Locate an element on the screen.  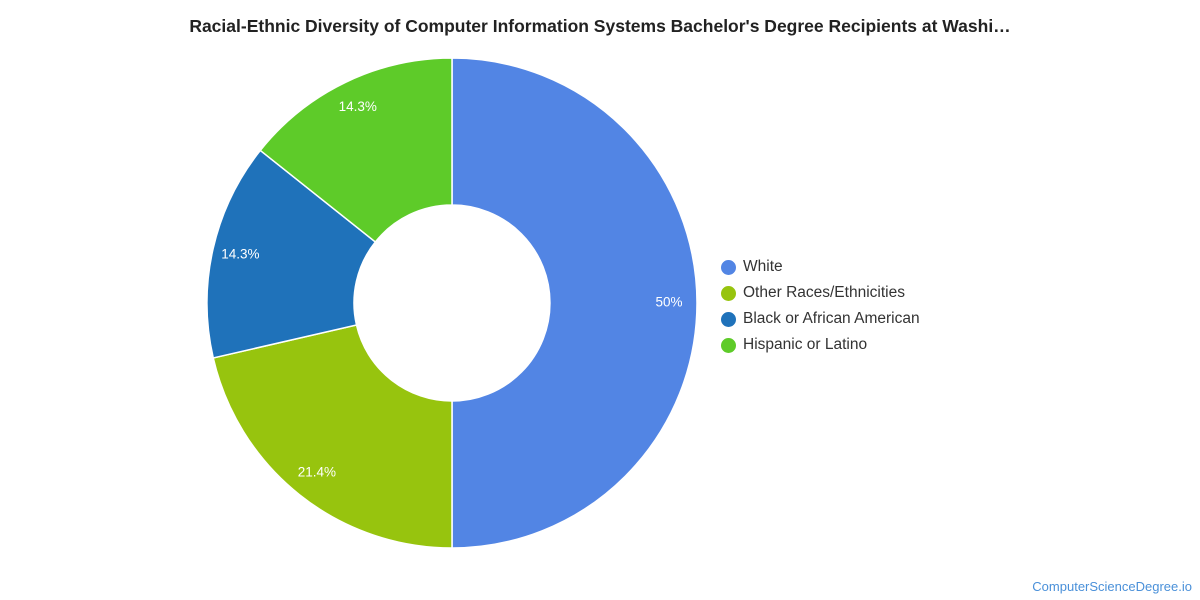
donut-slice-hispanic-or-latino is located at coordinates (356, 150).